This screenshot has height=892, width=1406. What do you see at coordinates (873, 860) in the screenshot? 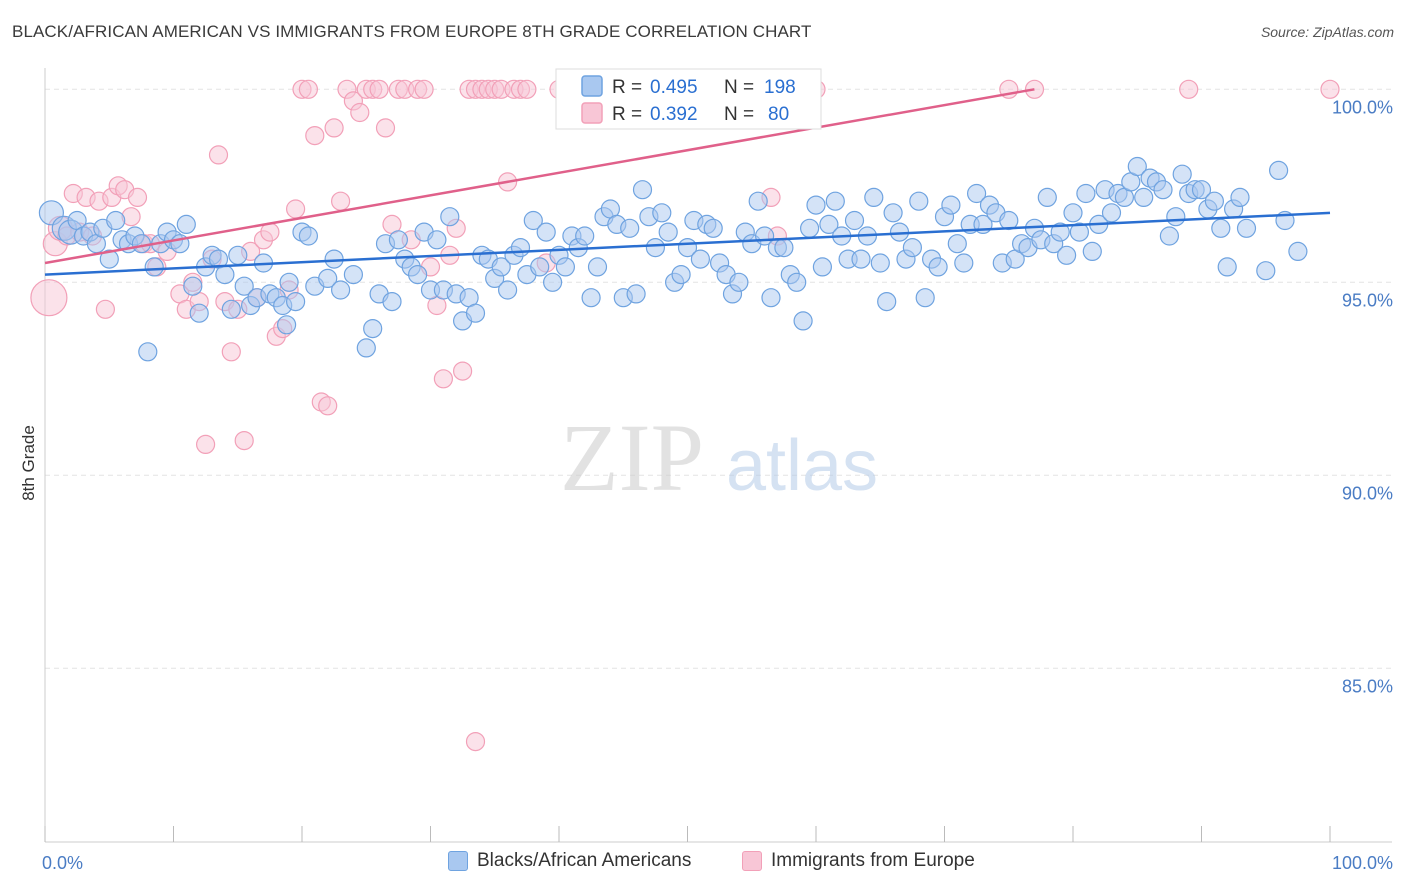
I see `legend-label-immigrants: Immigrants from Europe` at bounding box center [873, 860].